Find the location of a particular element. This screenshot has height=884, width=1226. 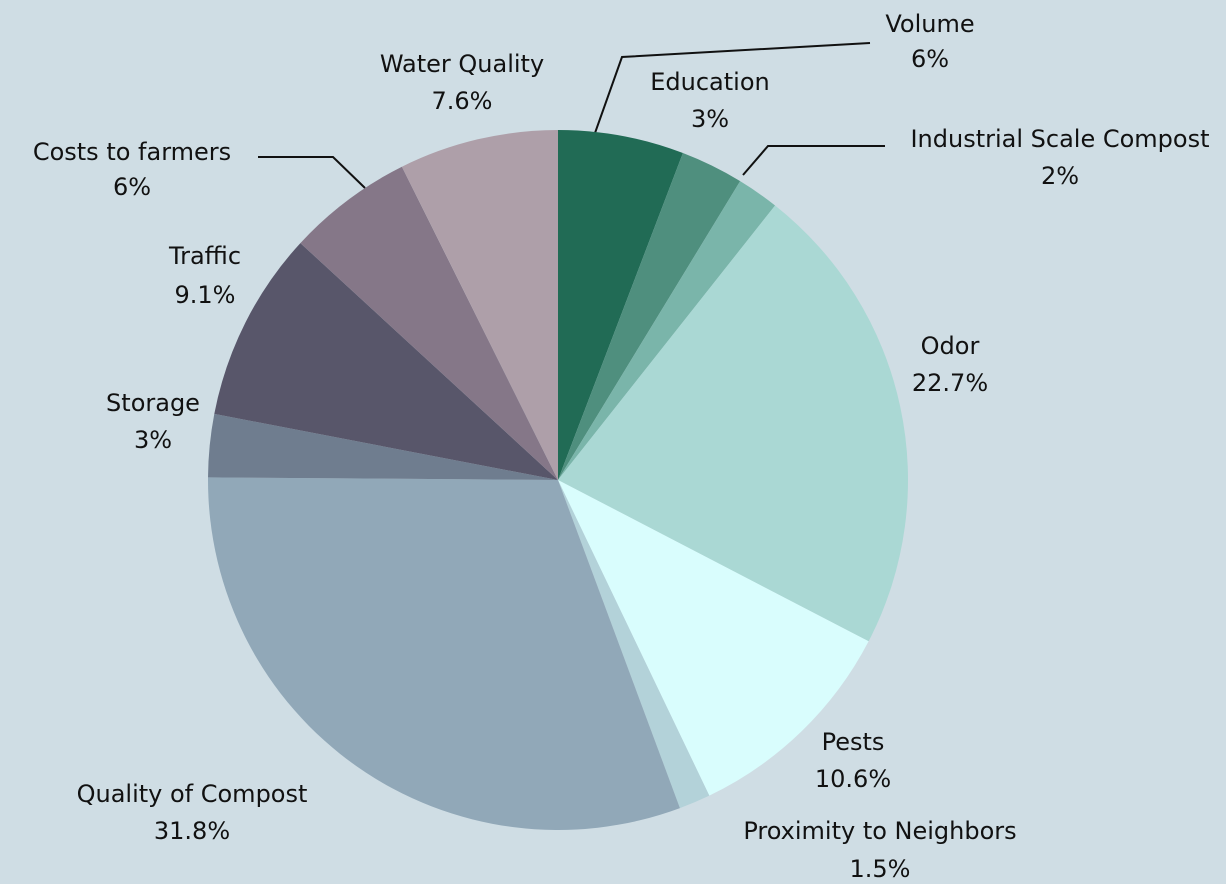

slice-label: Volume is located at coordinates (929, 24).